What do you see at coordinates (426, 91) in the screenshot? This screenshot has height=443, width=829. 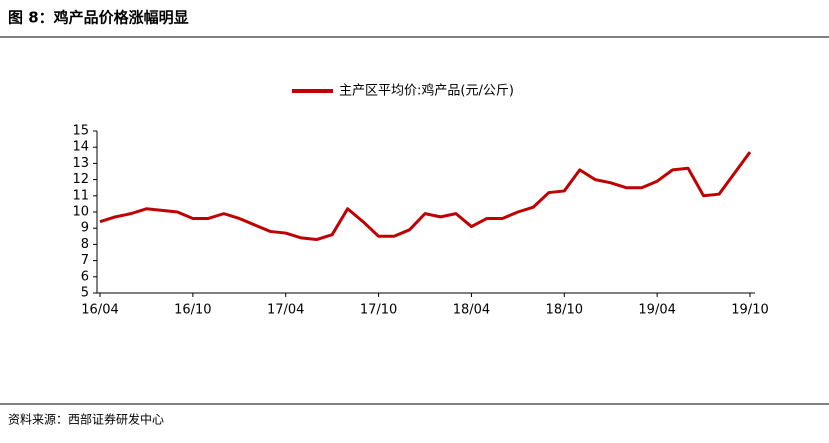 I see `legend-label: 主产区平均价:鸡产品(元/公斤)` at bounding box center [426, 91].